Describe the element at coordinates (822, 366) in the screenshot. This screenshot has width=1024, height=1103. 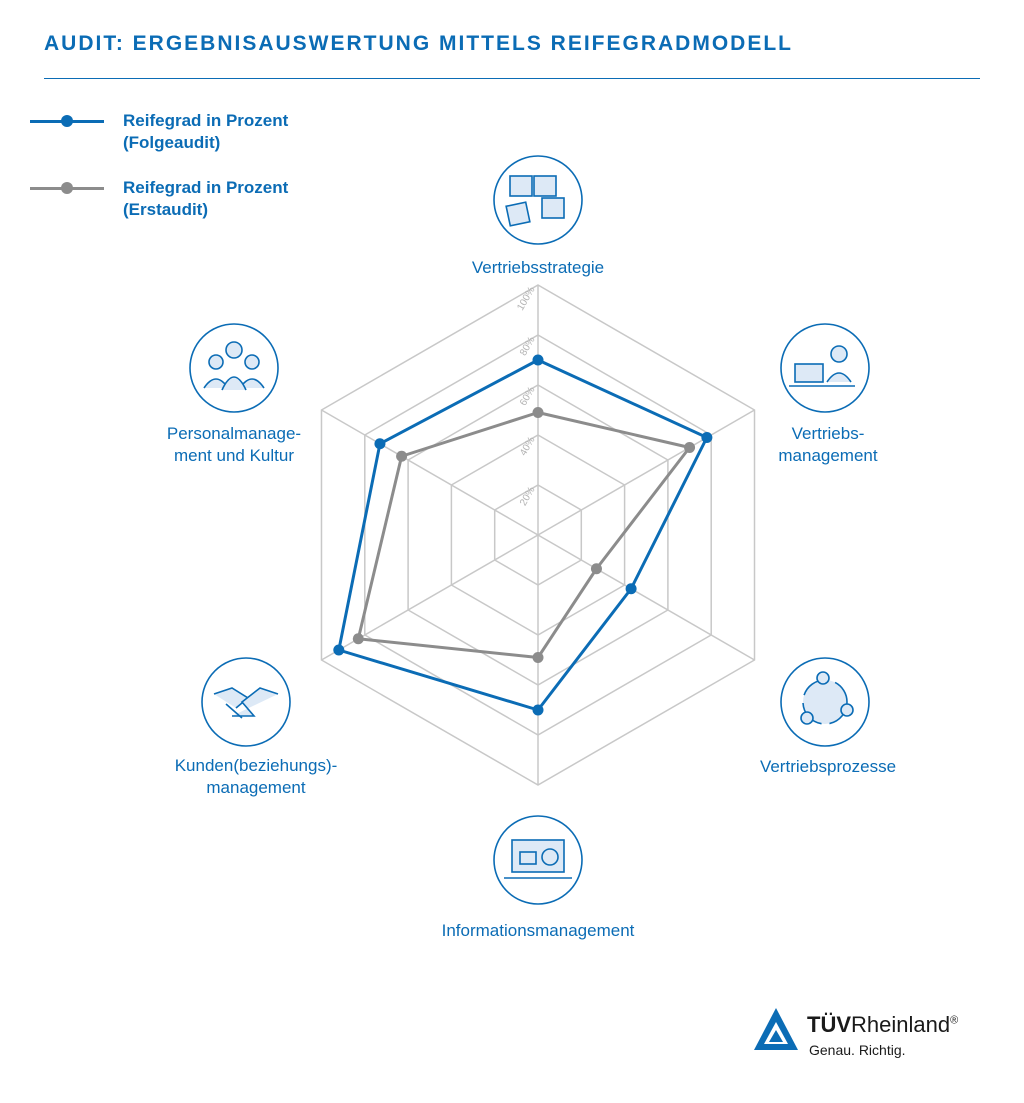
I see `laptop-presenter-icon` at that location.